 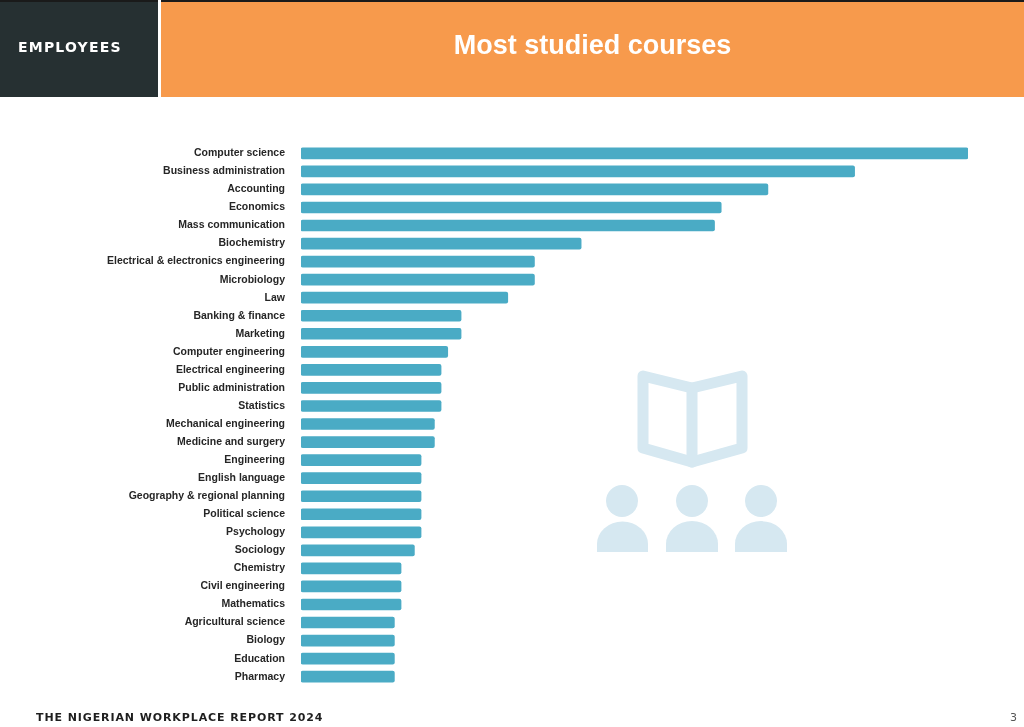 I want to click on y-tick-label: Computer engineering, so click(x=228, y=350).